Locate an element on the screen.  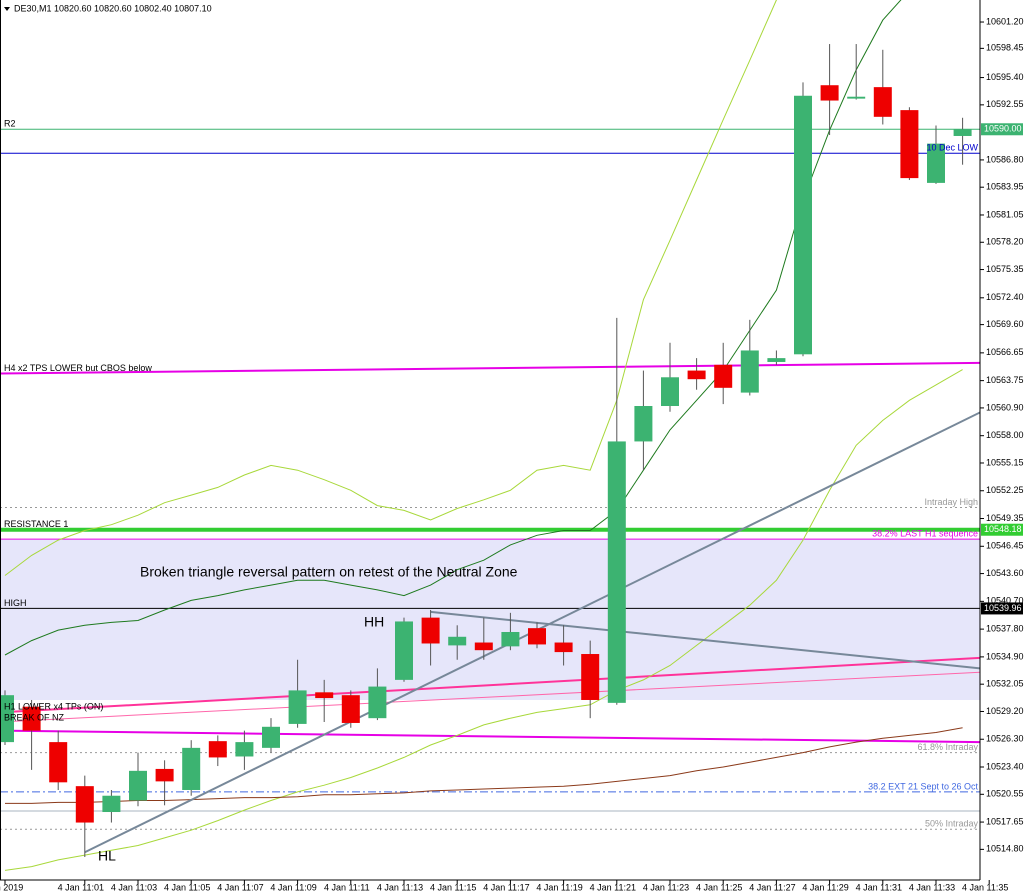
y-tick-label: 10578.20 is located at coordinates (1005, 242).